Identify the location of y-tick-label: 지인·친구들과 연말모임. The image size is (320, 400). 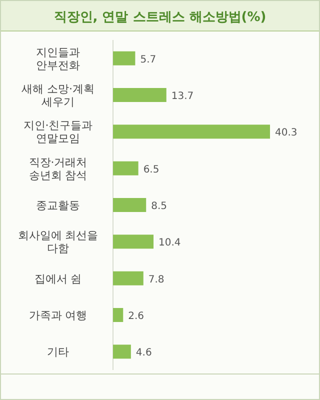
(58, 132).